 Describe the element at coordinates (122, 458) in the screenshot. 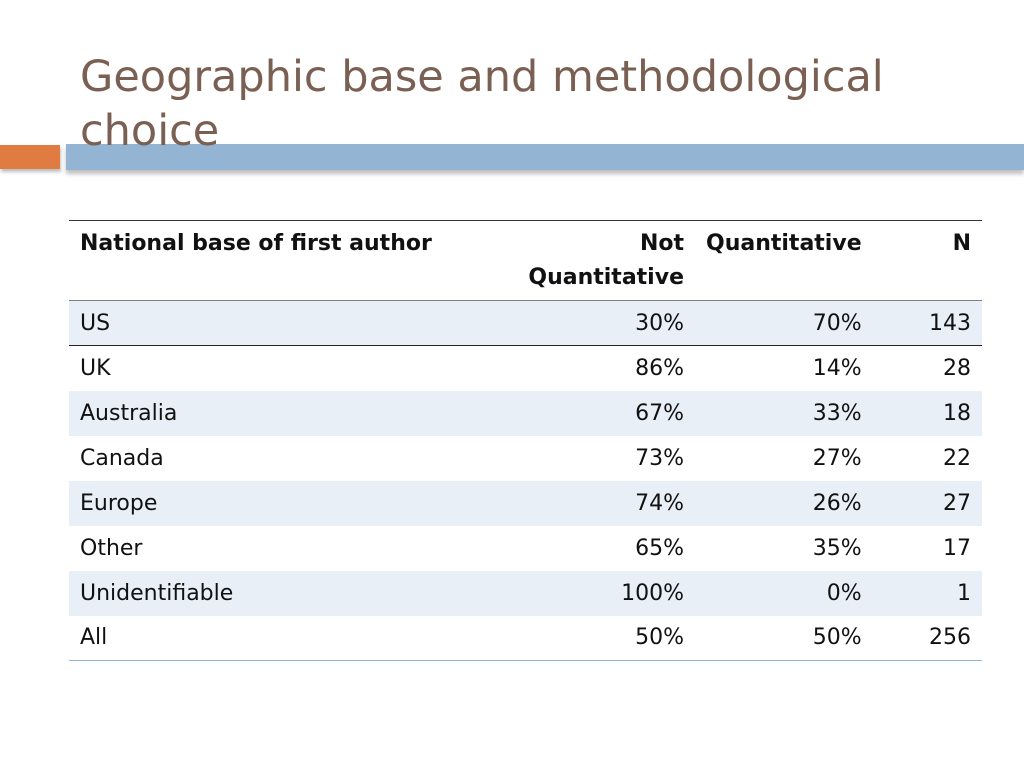

I see `cell-country: Canada` at that location.